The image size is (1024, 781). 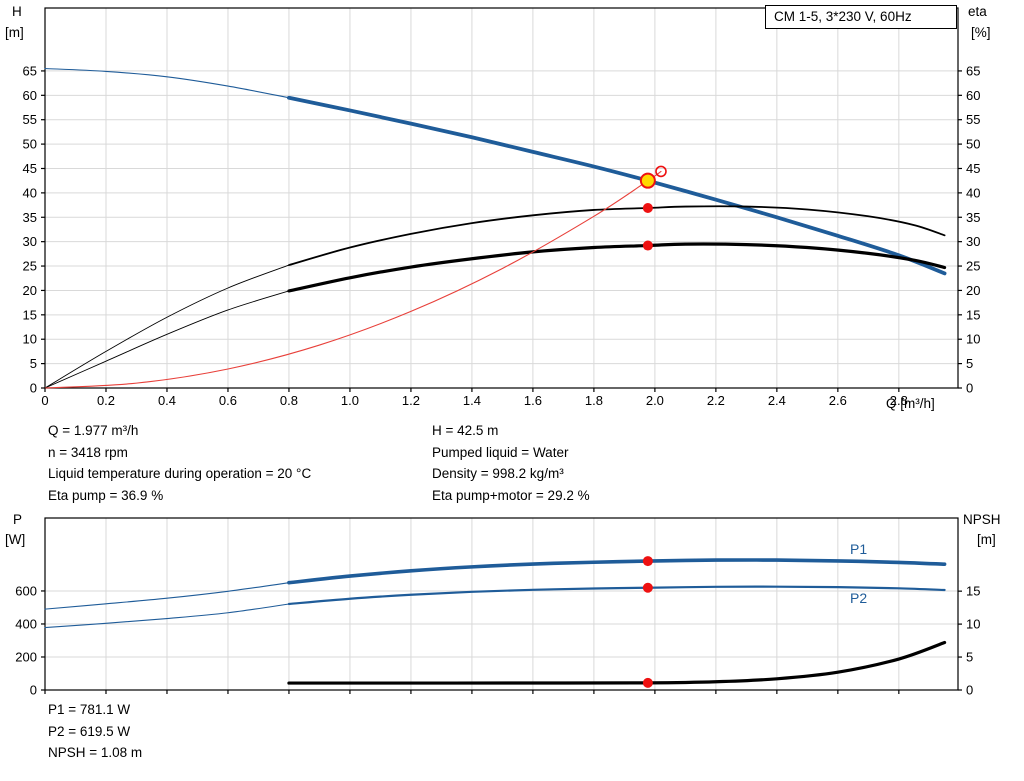 What do you see at coordinates (594, 400) in the screenshot?
I see `x-tick-label: 1.8` at bounding box center [594, 400].